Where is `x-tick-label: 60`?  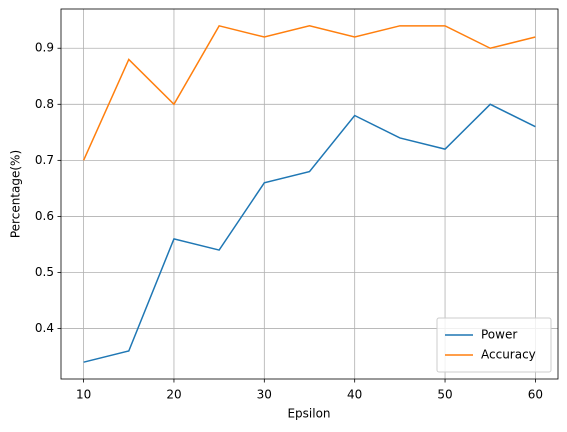
x-tick-label: 60 is located at coordinates (535, 395).